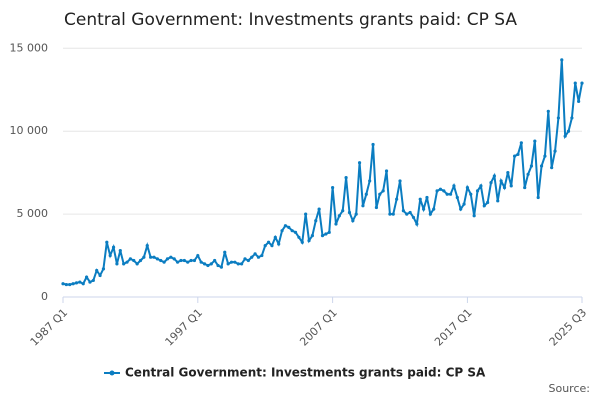  I want to click on x-tick-label: 2017 Q1, so click(453, 327).